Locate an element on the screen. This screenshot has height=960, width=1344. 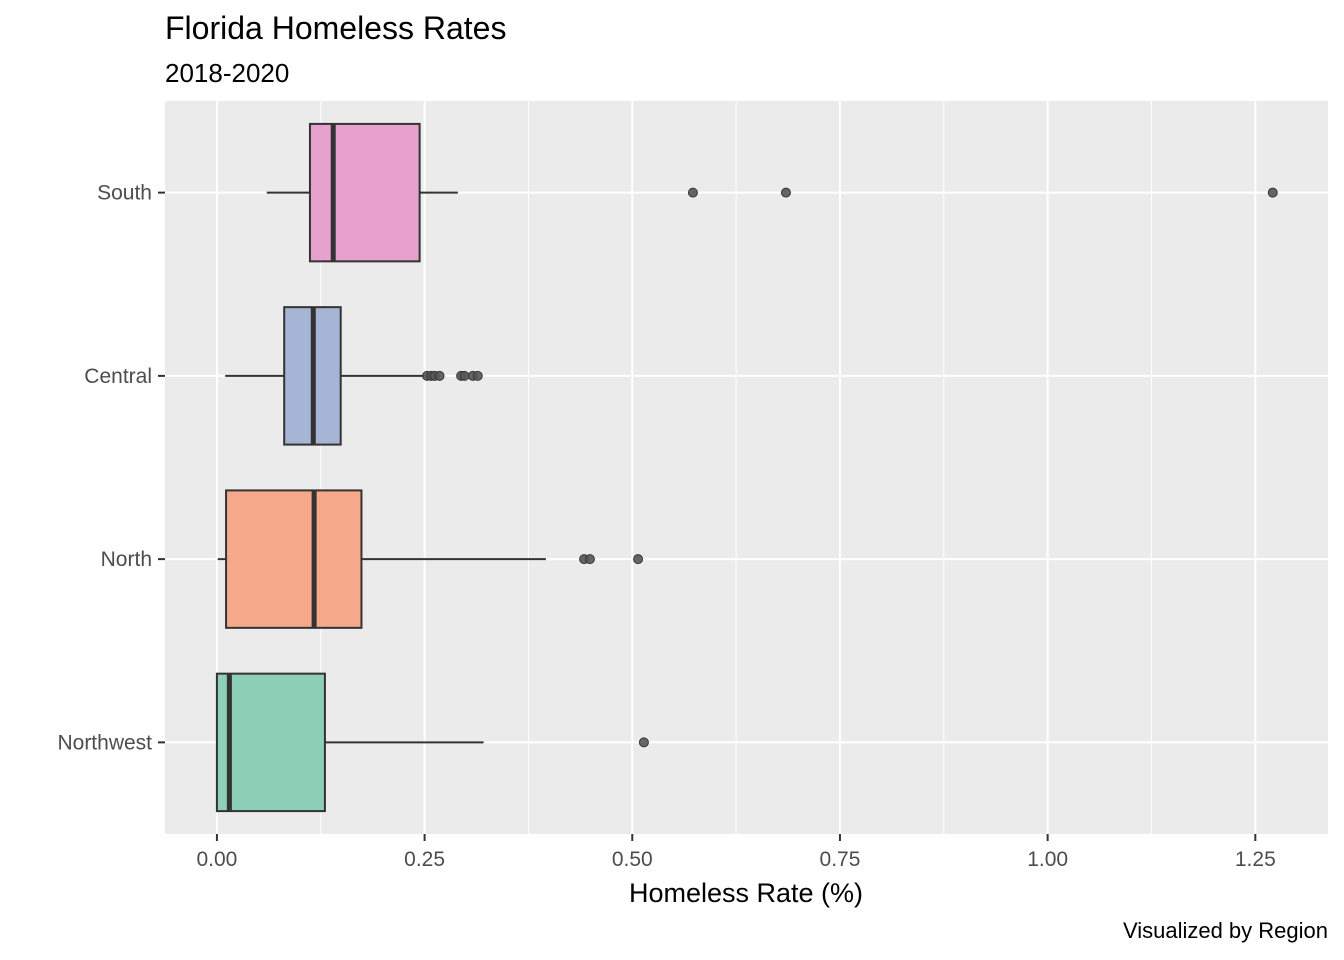
box-northwest is located at coordinates (432, 742).